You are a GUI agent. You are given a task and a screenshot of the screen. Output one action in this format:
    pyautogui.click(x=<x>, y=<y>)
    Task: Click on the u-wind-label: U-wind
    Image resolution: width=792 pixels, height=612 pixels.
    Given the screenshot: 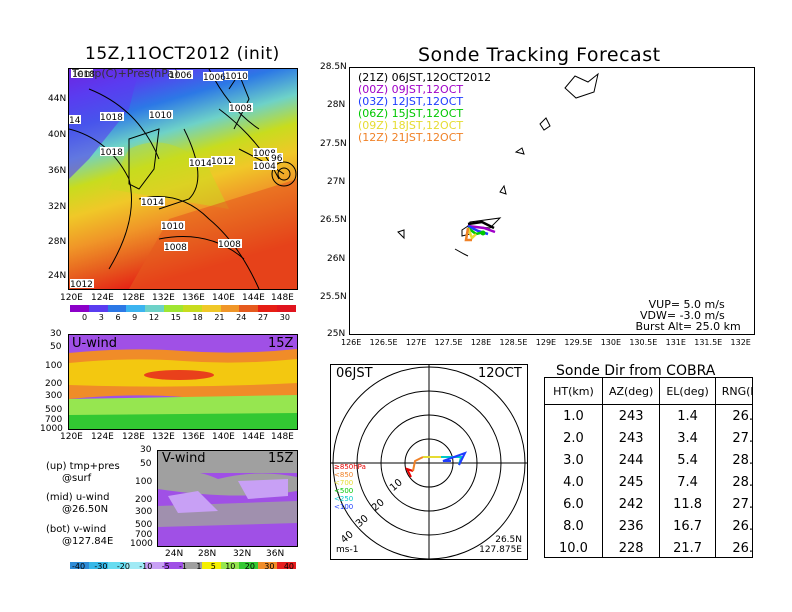 What is the action you would take?
    pyautogui.click(x=94, y=343)
    